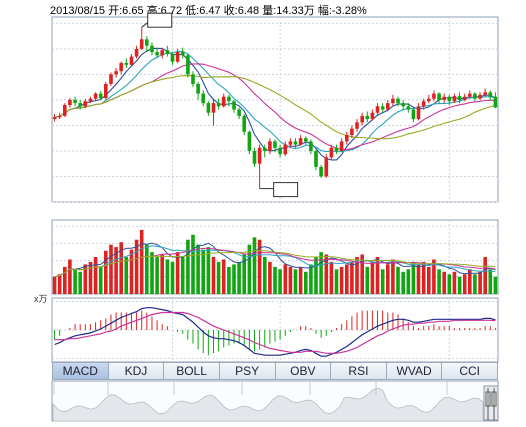 The width and height of the screenshot is (526, 427). What do you see at coordinates (275, 261) in the screenshot?
I see `volume-bars` at bounding box center [275, 261].